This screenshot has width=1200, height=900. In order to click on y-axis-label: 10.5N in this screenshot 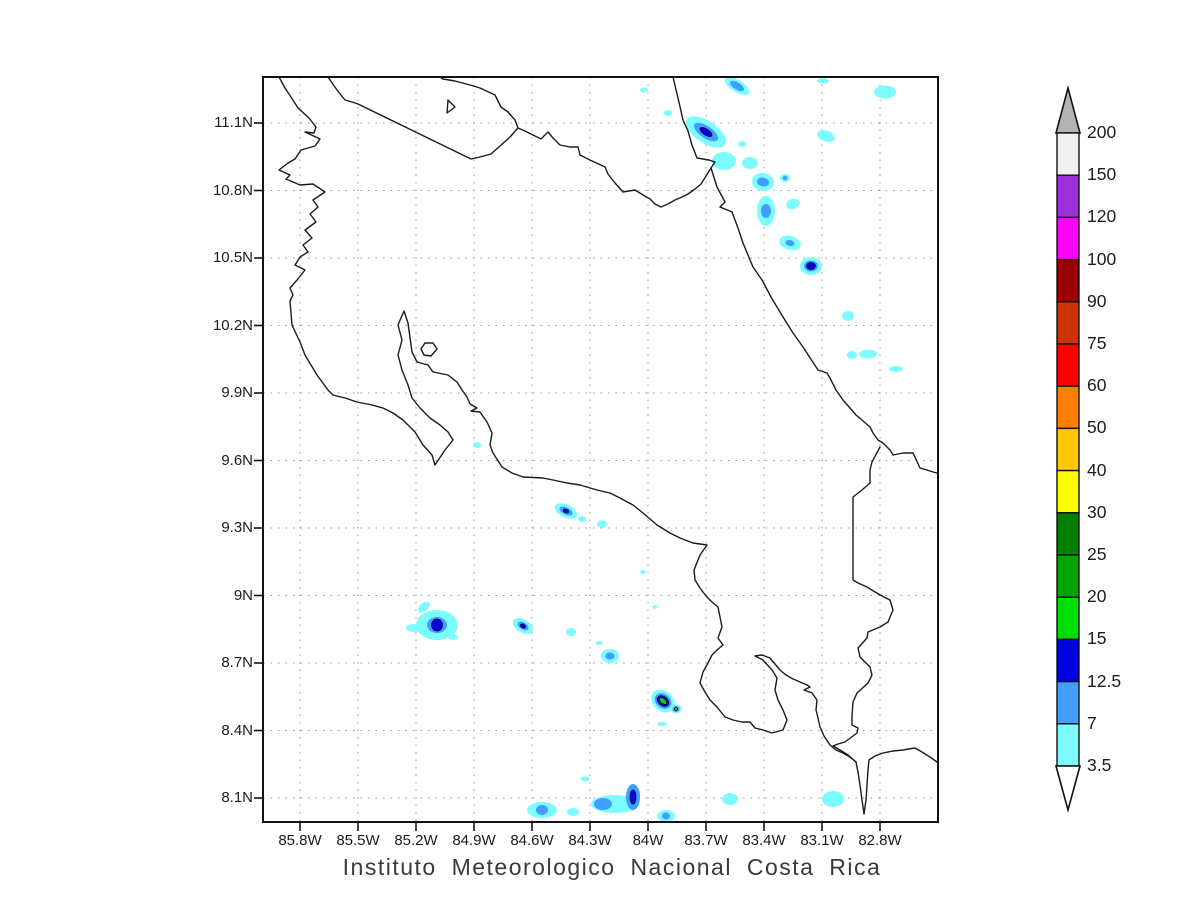, I will do `click(232, 257)`.